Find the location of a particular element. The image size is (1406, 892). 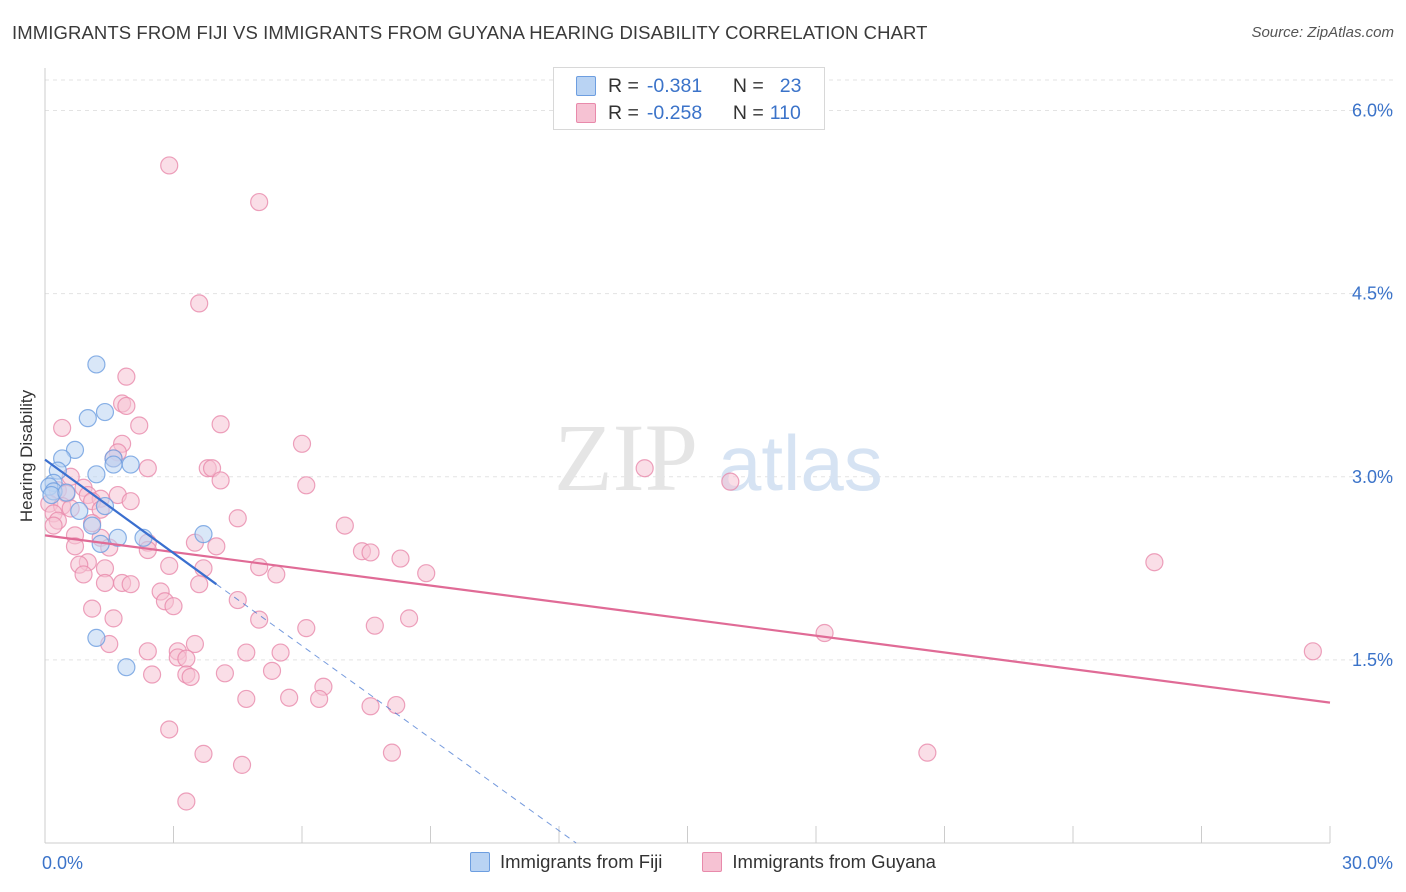

fiji-trend-line is located at coordinates (130, 522).